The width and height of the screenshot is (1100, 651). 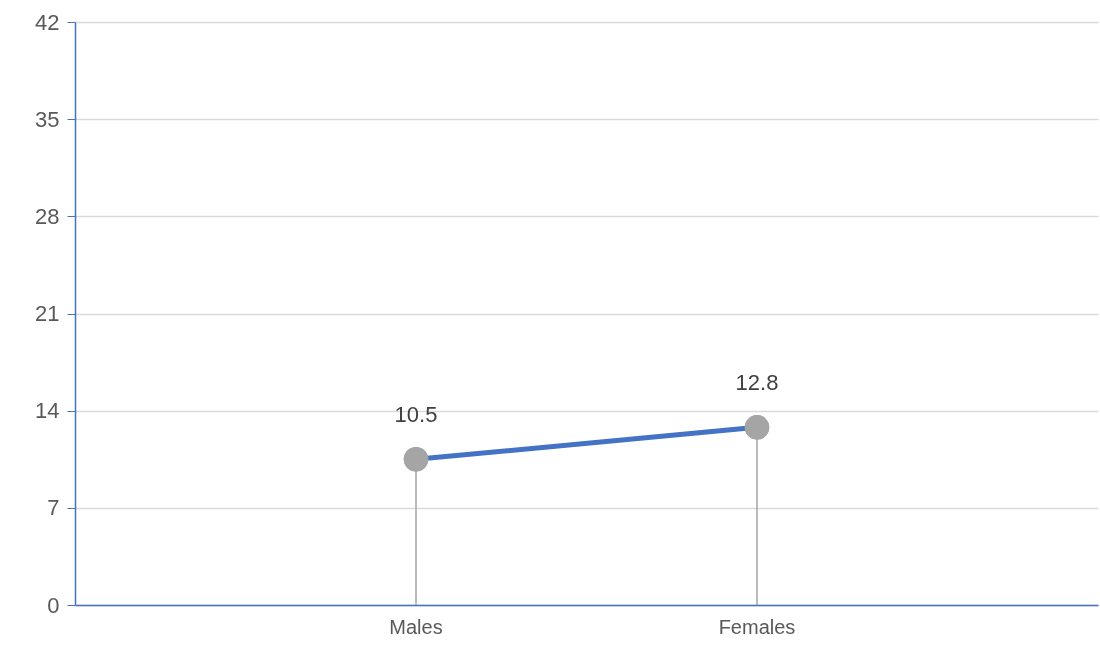 I want to click on data-label: 12.8, so click(x=757, y=383).